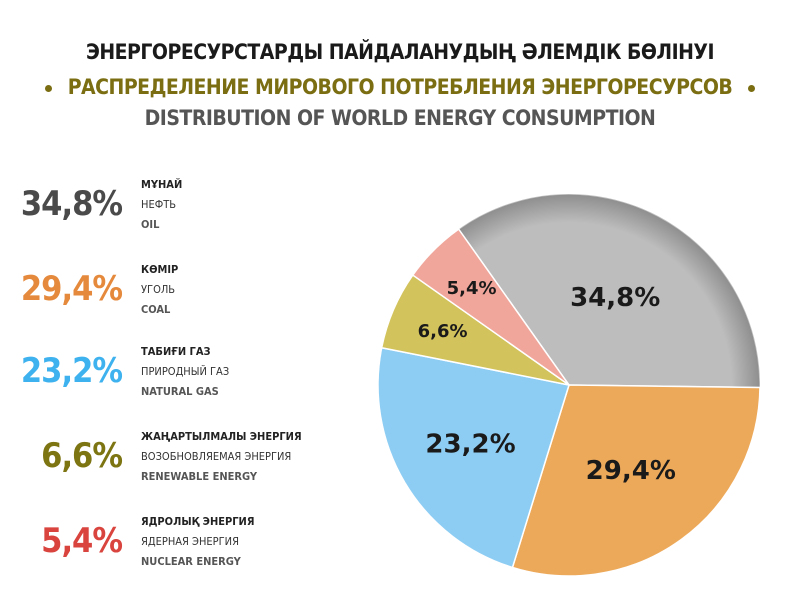 This screenshot has height=609, width=800. I want to click on legend-label-kazakh: КӨМІР, so click(160, 269).